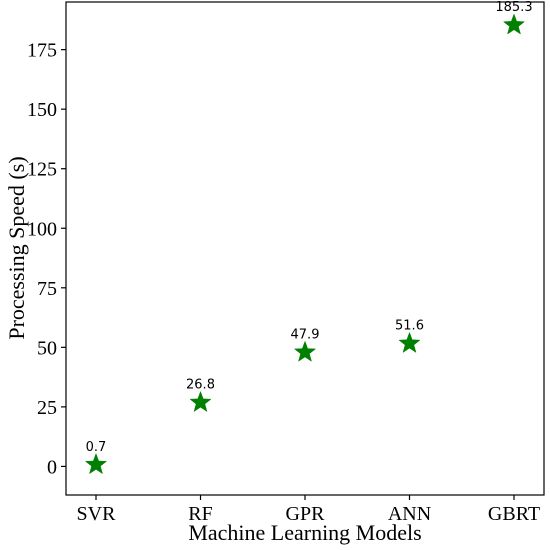 The height and width of the screenshot is (550, 550). Describe the element at coordinates (42, 110) in the screenshot. I see `y-tick-label: 150` at that location.